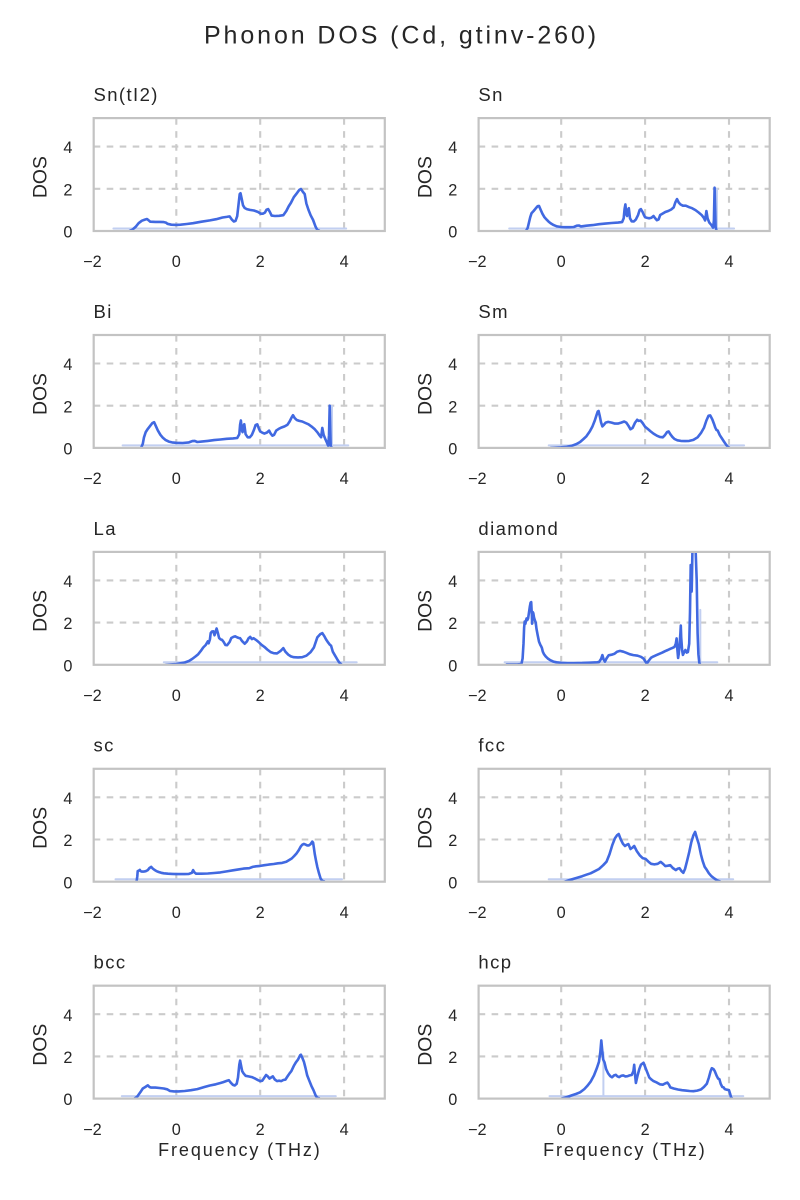  I want to click on svg-text: La, so click(105, 528).